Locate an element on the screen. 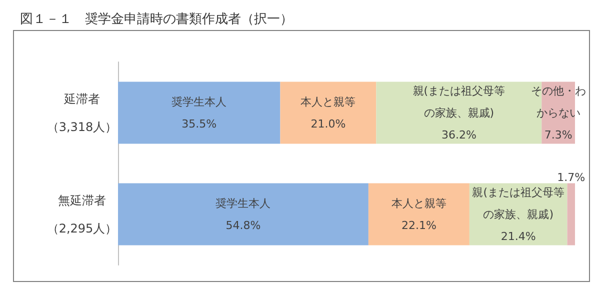  y-tick-label: 延滞者（3,318人） is located at coordinates (82, 113).